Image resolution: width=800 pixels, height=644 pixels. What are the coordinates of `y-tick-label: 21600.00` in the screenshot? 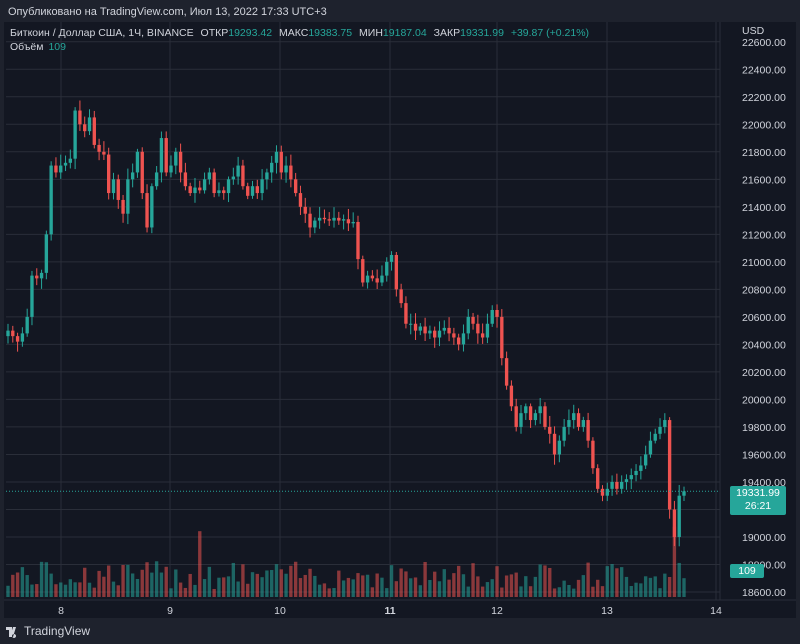 It's located at (764, 180).